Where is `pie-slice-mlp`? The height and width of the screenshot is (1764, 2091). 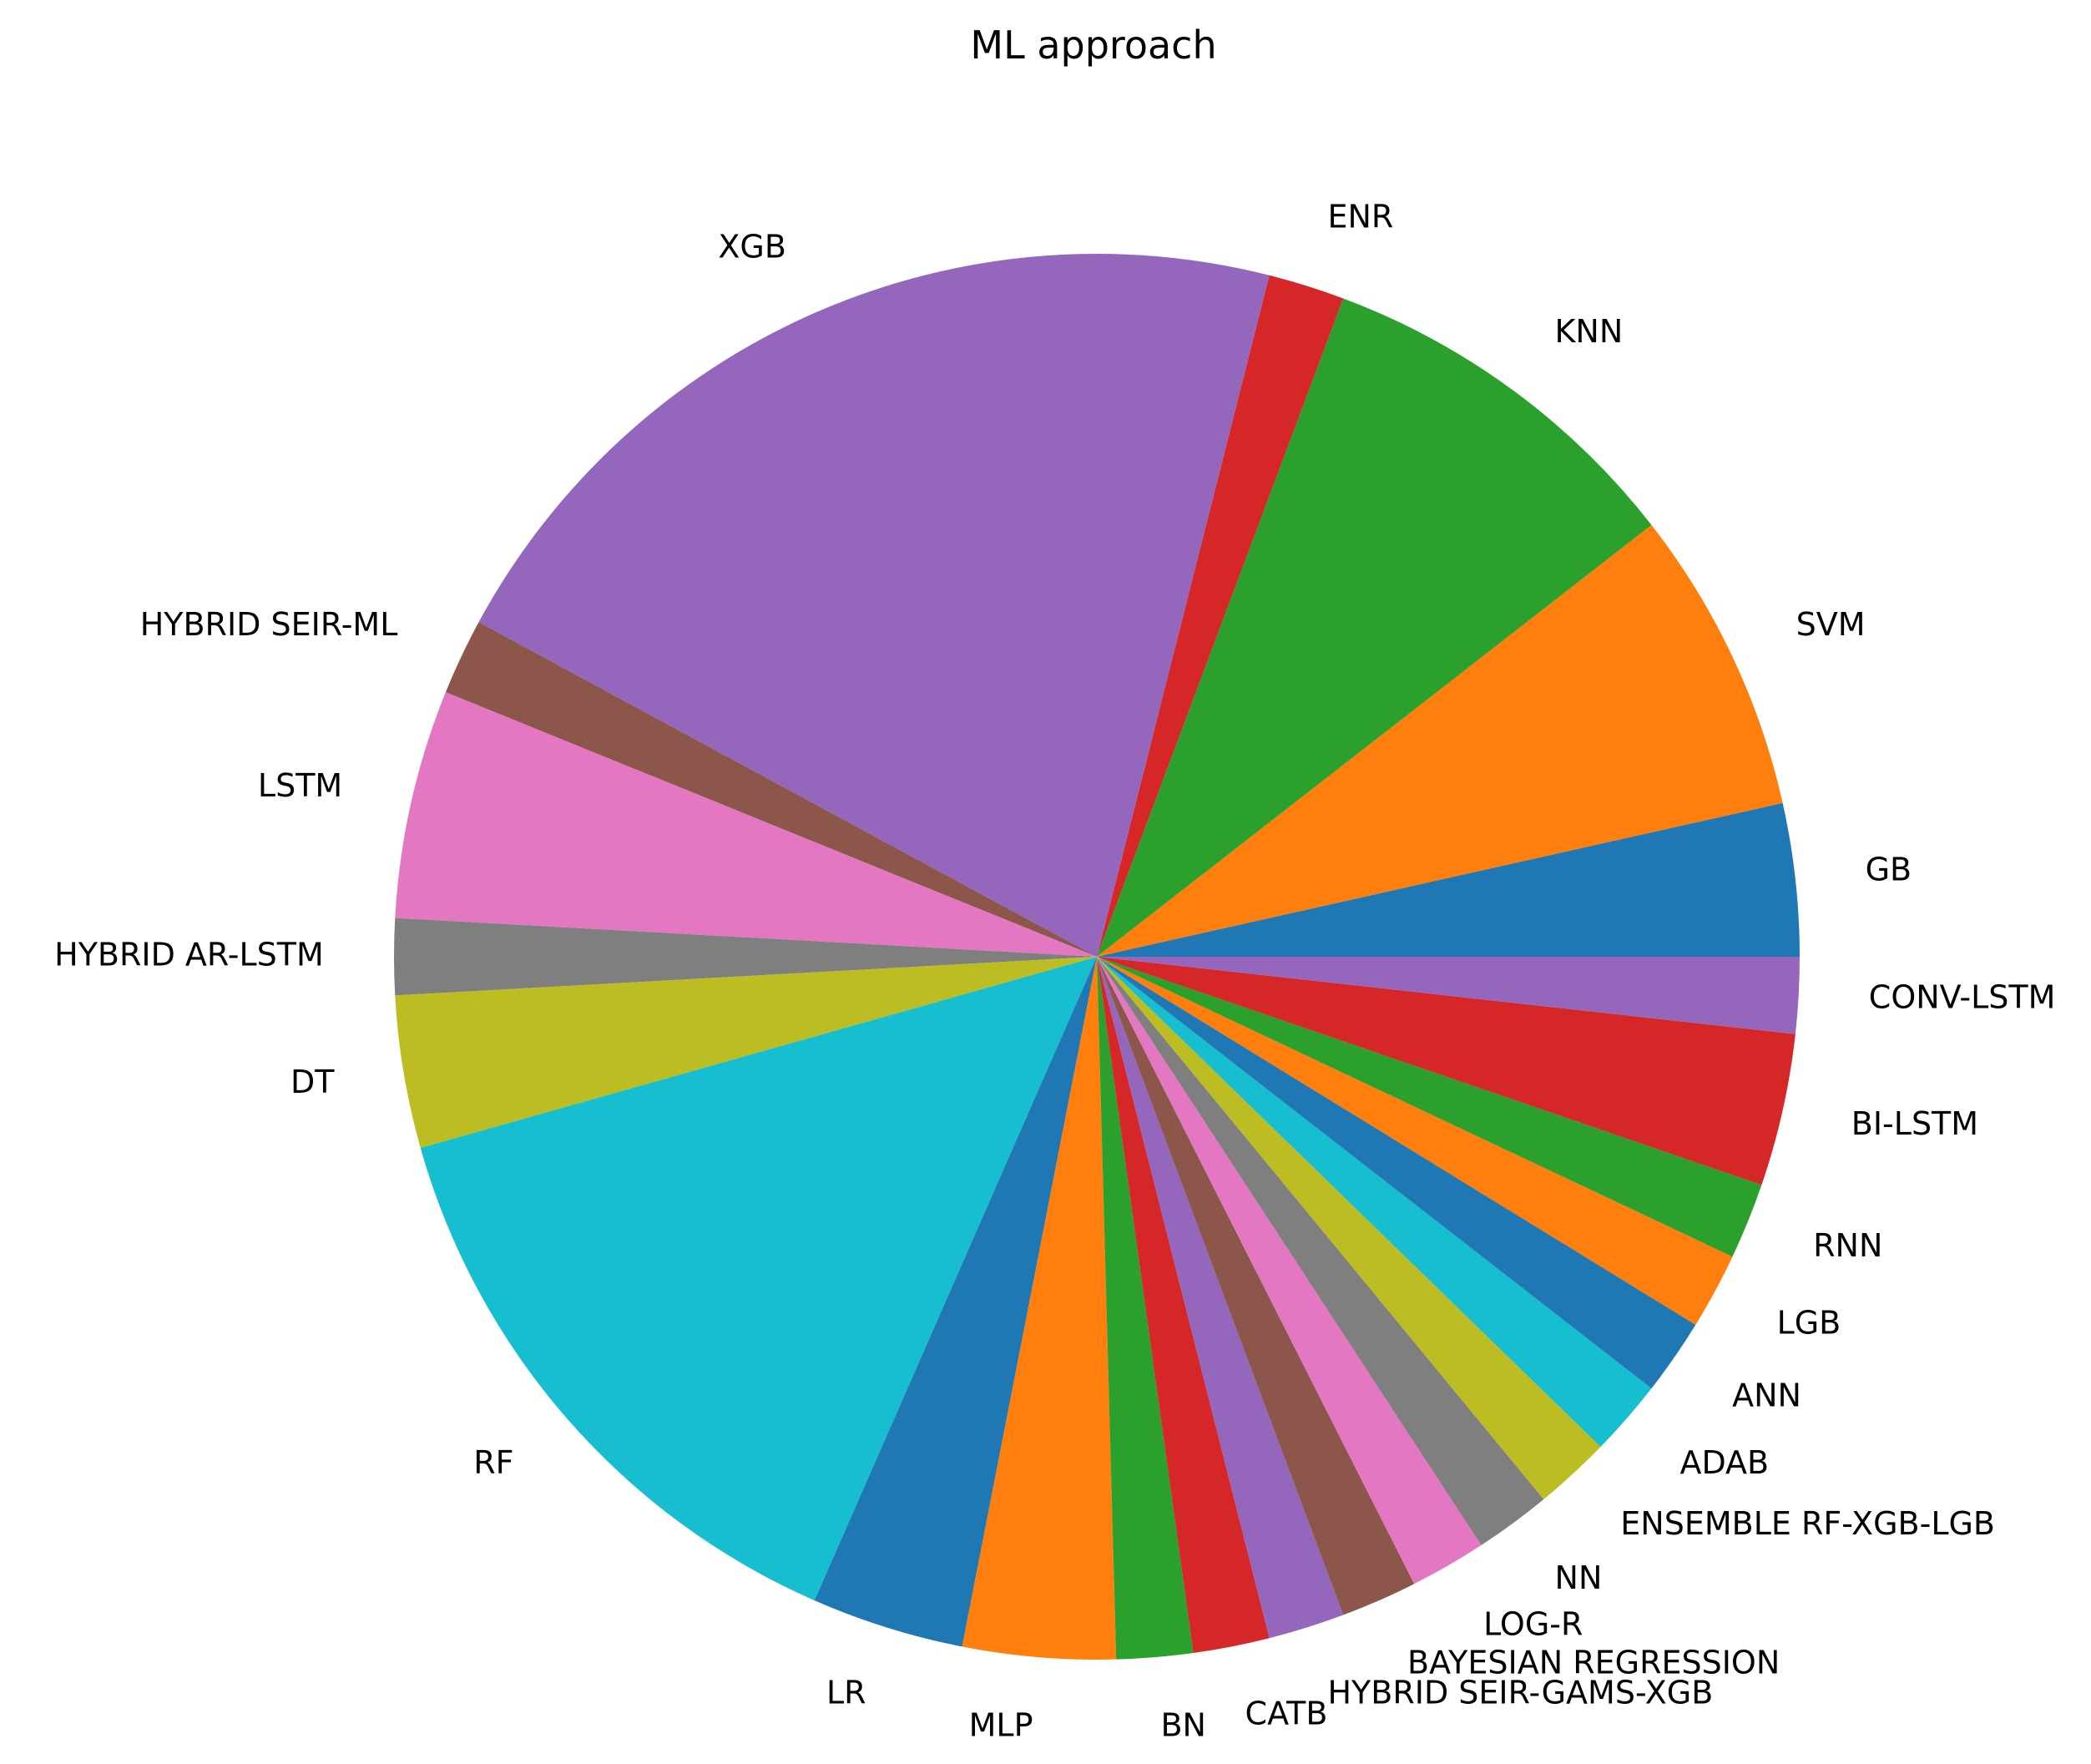 pie-slice-mlp is located at coordinates (1039, 1308).